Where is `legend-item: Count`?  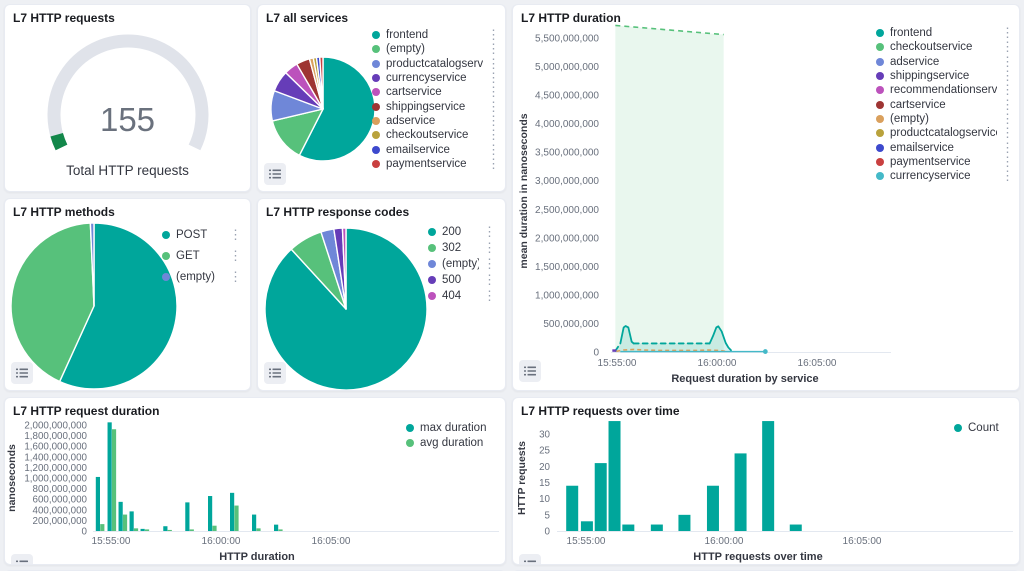
legend-item: Count is located at coordinates (984, 427).